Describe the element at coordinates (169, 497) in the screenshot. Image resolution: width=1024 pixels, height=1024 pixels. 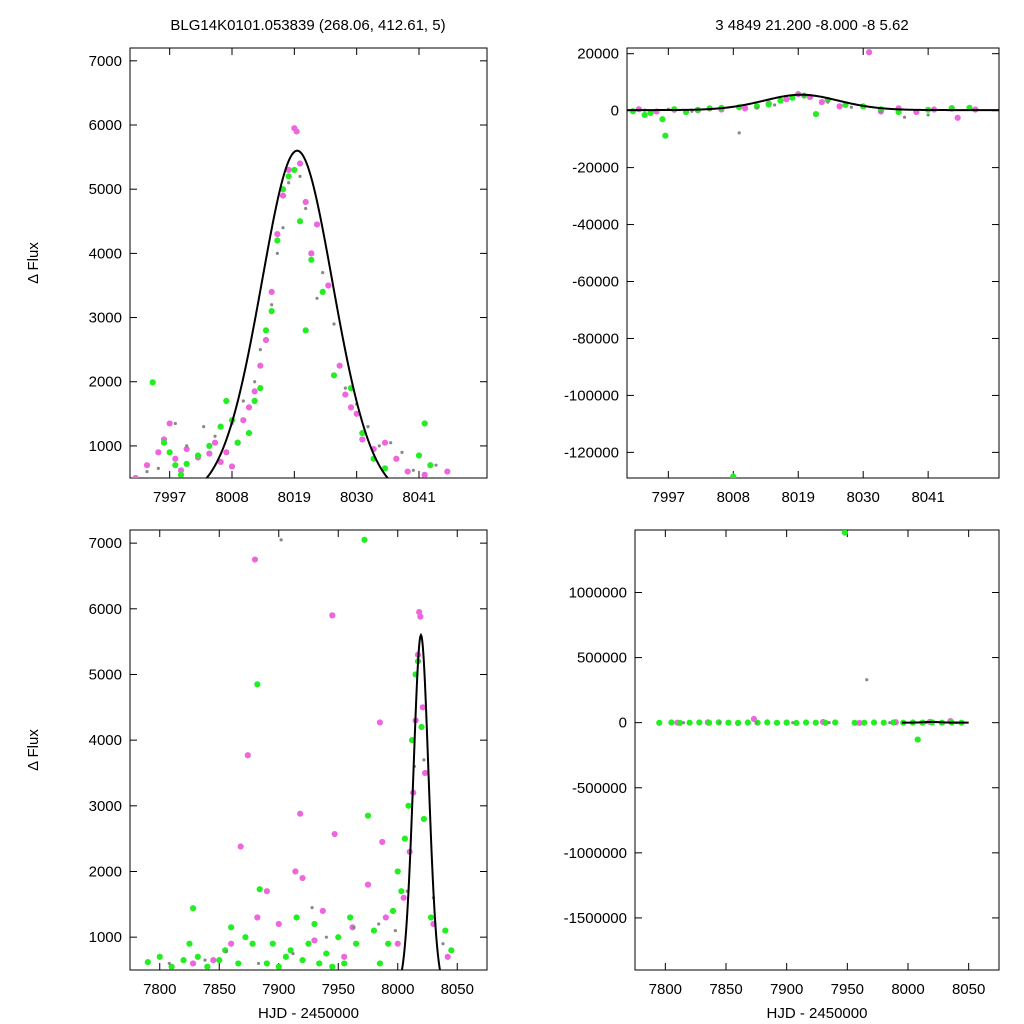
I see `x-tick-label: 7997` at that location.